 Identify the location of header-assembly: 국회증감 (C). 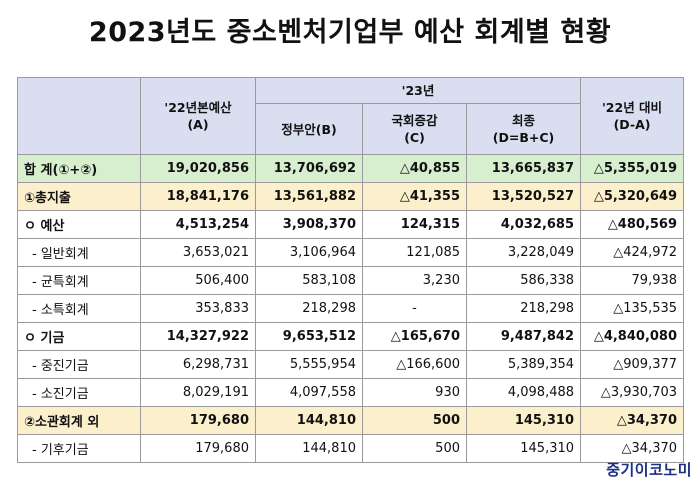
(414, 129).